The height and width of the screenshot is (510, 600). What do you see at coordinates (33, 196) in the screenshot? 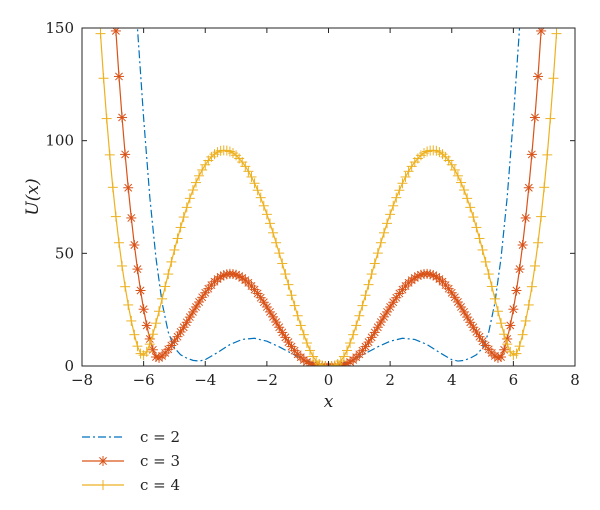
I see `y-axis-label: U(x)` at bounding box center [33, 196].